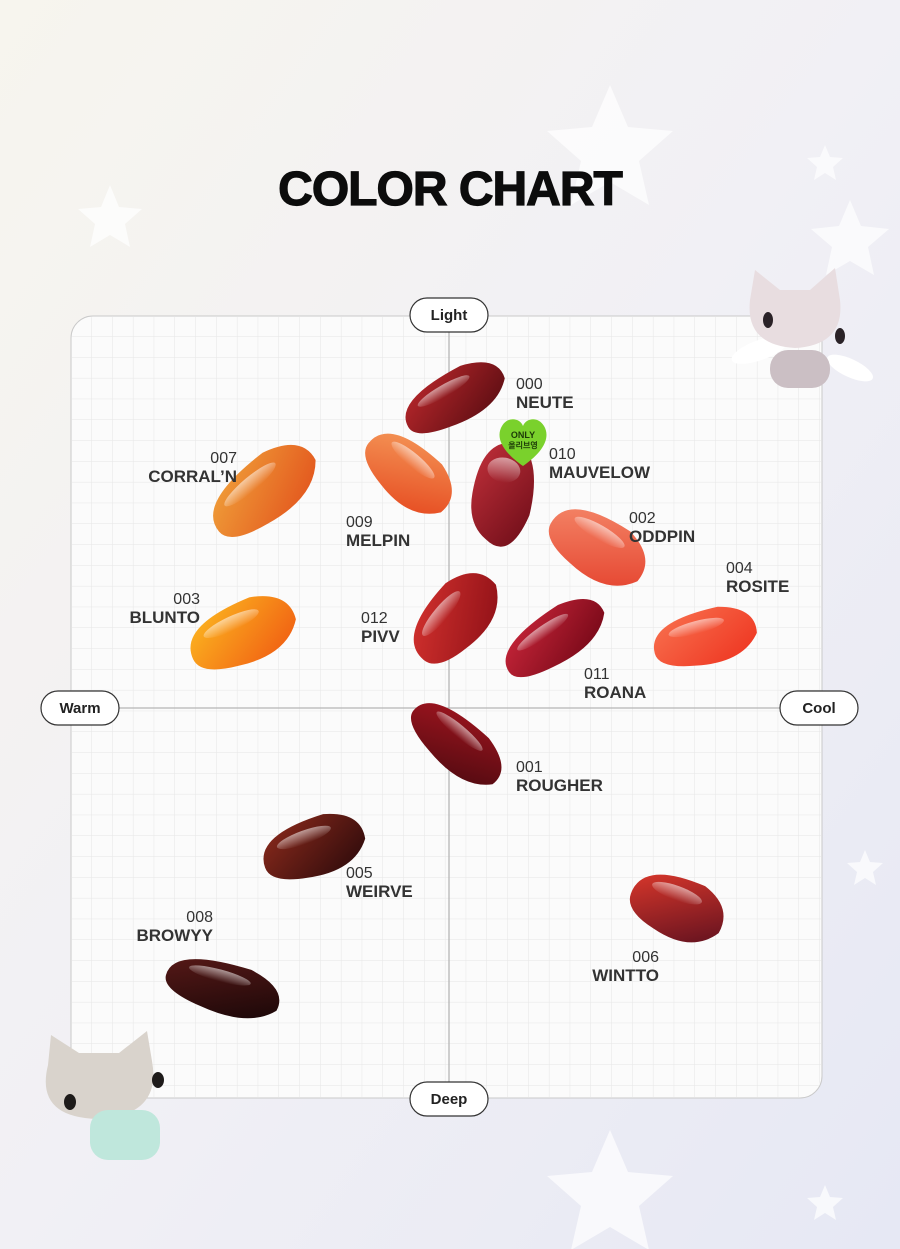 This screenshot has width=900, height=1249. I want to click on item-name: BROWYY, so click(175, 935).